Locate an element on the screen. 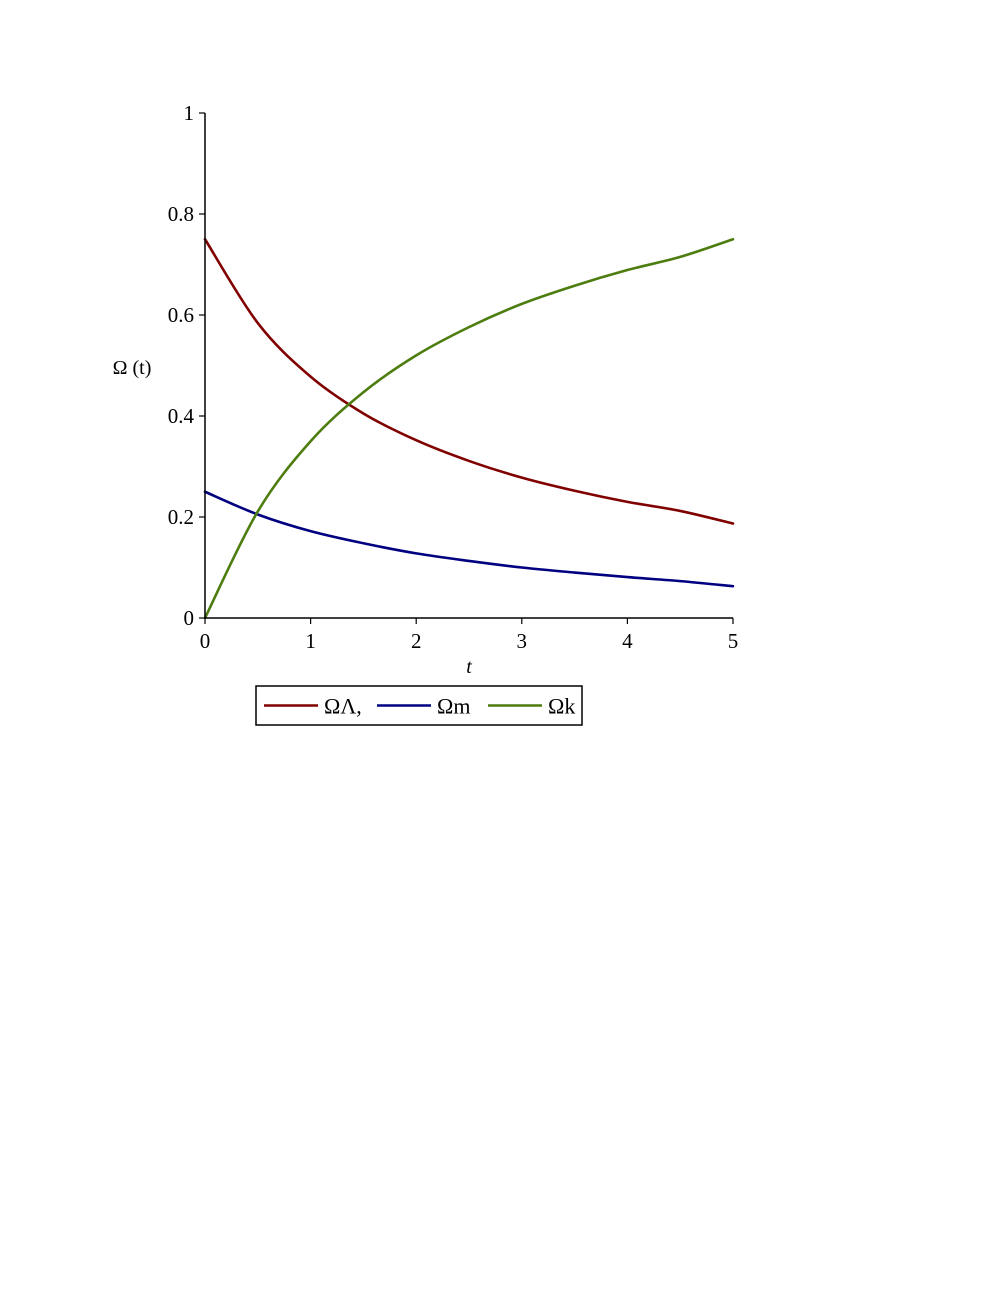  y-tick-label: 0.2 is located at coordinates (181, 517).